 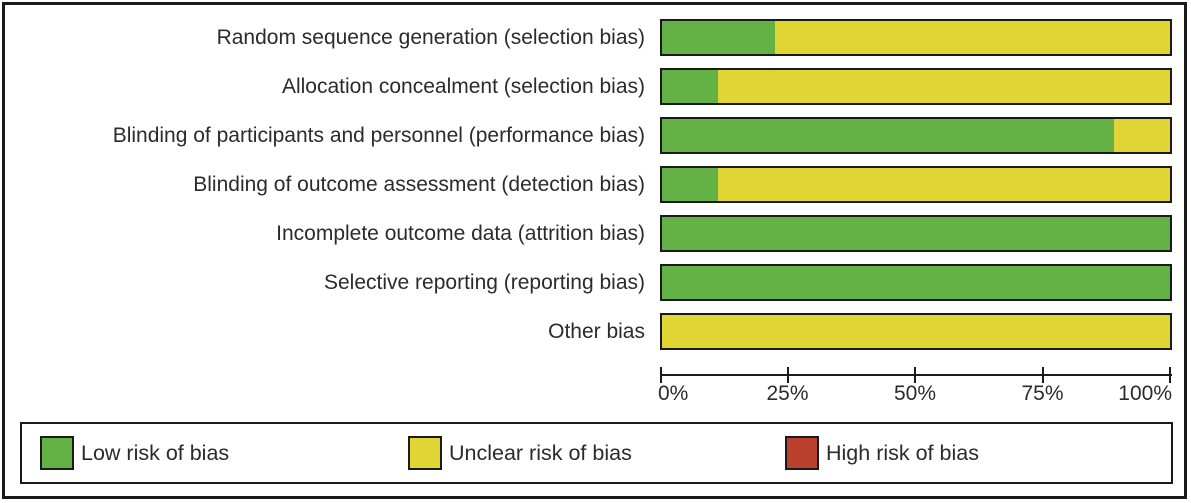 I want to click on legend-entry-unclear: Unclear risk of bias, so click(x=520, y=453).